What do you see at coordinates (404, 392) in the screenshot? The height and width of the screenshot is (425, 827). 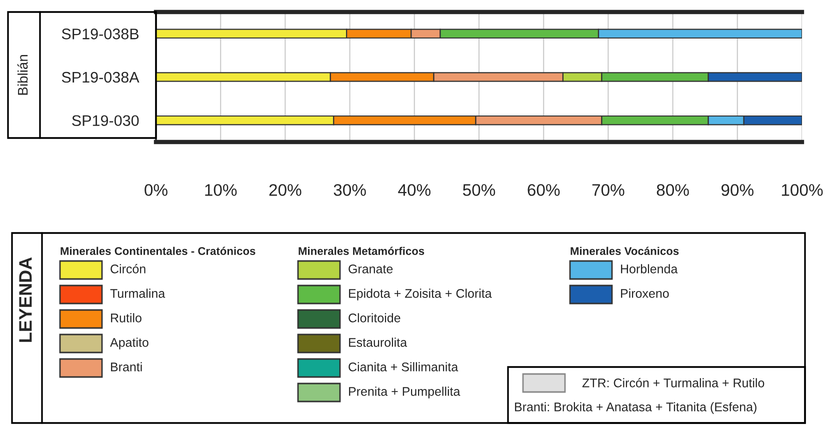 I see `legend-label: Prenita + Pumpellita` at bounding box center [404, 392].